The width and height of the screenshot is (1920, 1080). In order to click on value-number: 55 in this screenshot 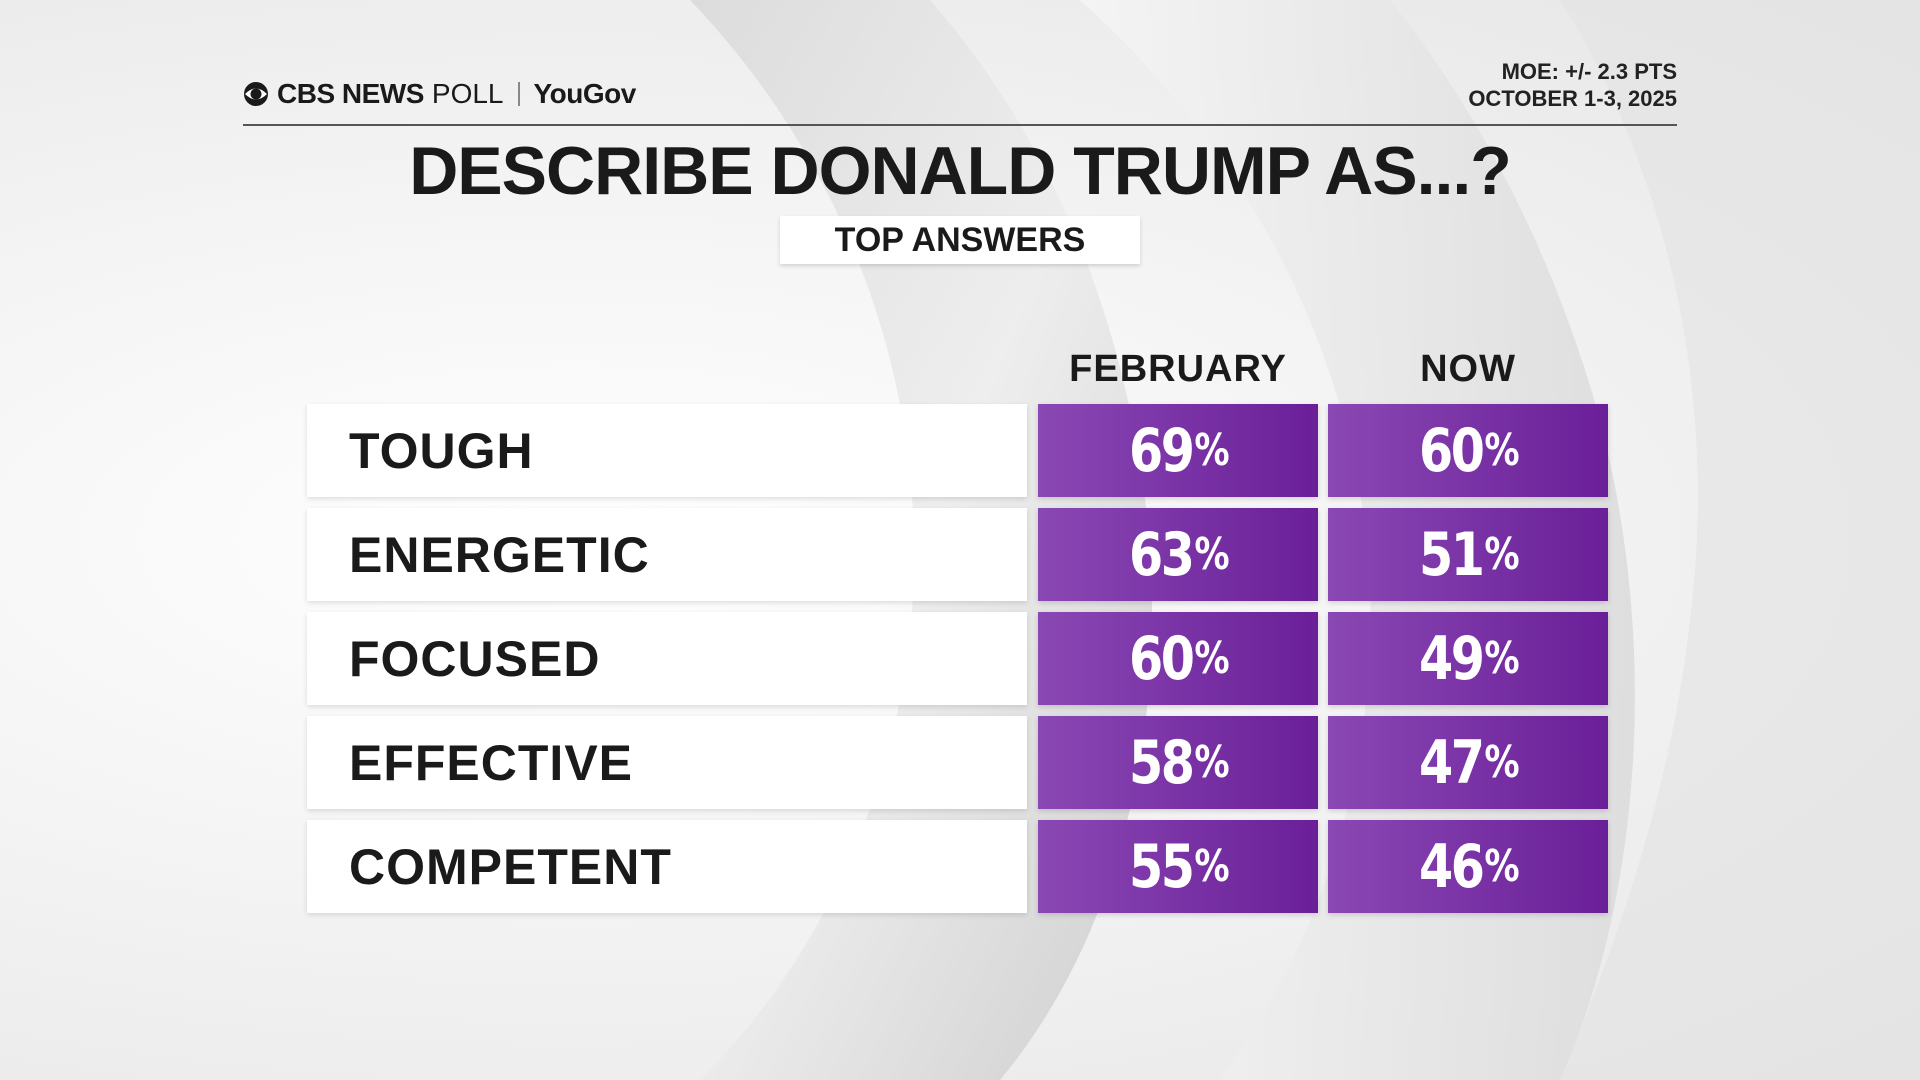, I will do `click(1162, 866)`.